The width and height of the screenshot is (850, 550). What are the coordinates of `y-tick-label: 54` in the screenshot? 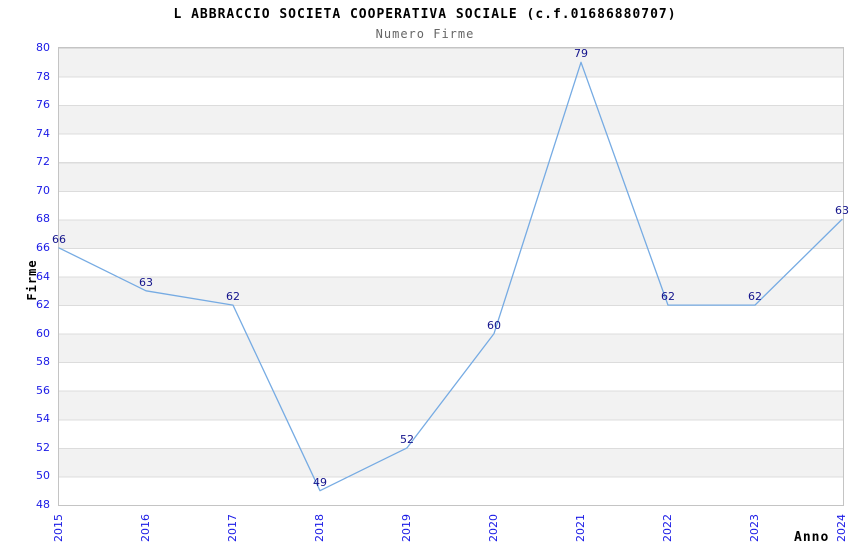 It's located at (43, 419).